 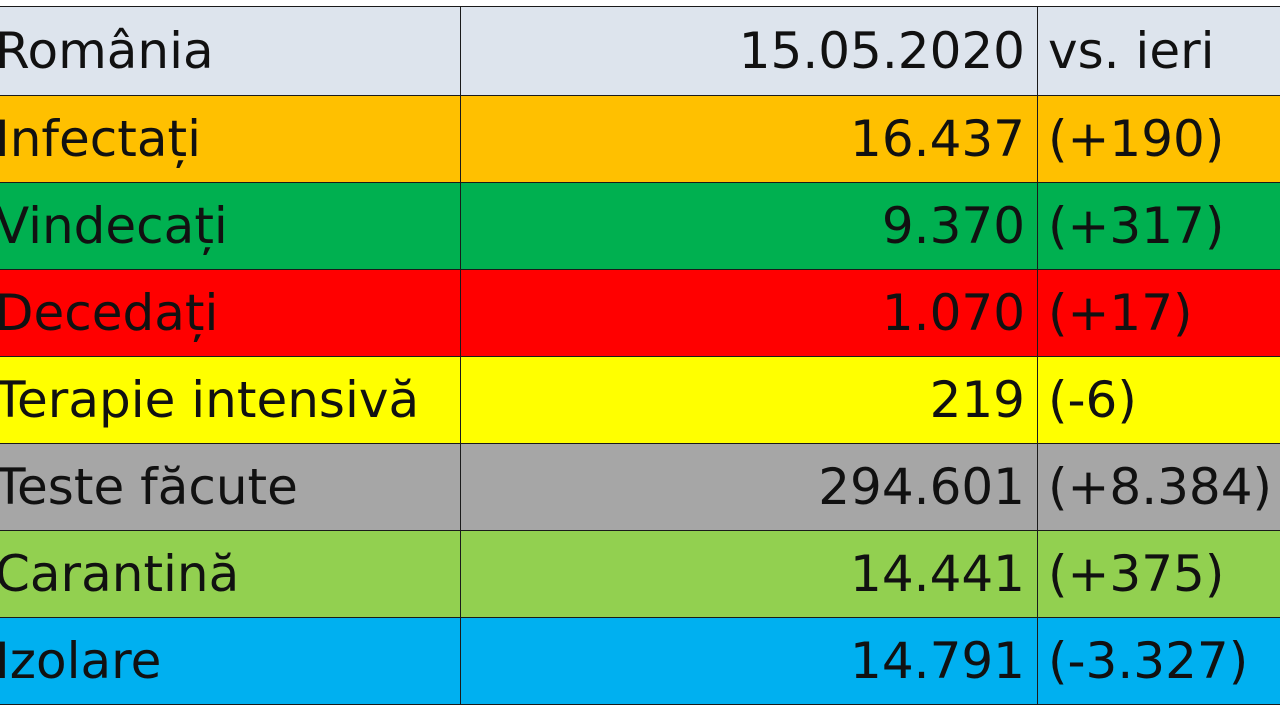 What do you see at coordinates (749, 51) in the screenshot?
I see `header-date: 15.05.2020` at bounding box center [749, 51].